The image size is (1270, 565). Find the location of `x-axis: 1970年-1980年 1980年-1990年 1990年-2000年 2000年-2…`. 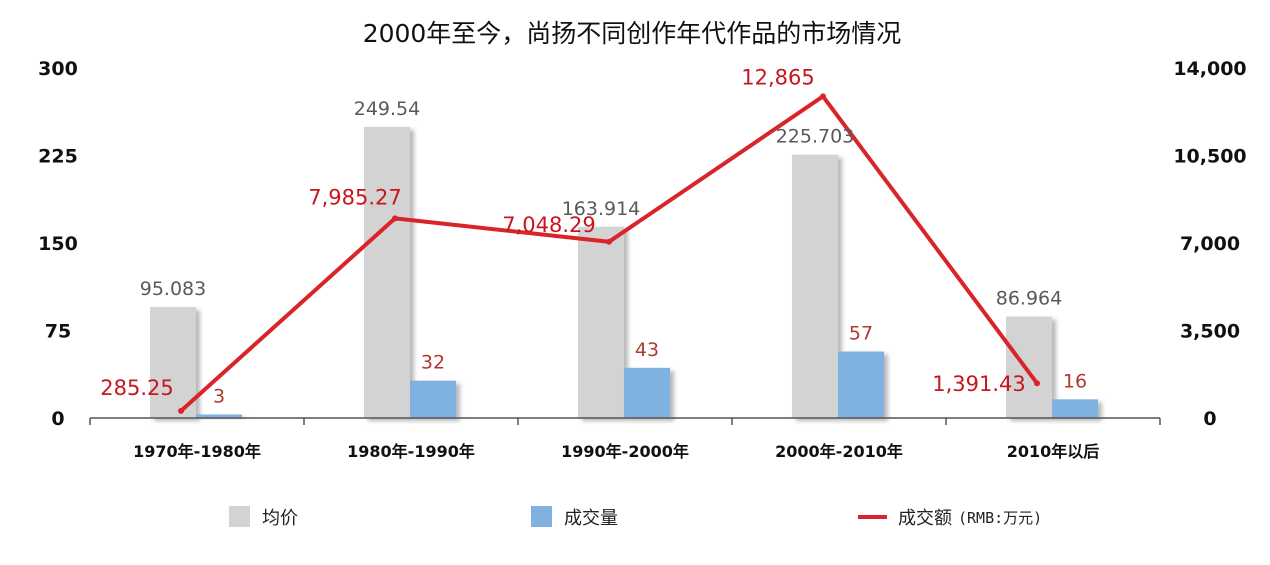

x-axis: 1970年-1980年 1980年-1990年 1990年-2000年 2000年-2… is located at coordinates (625, 439).